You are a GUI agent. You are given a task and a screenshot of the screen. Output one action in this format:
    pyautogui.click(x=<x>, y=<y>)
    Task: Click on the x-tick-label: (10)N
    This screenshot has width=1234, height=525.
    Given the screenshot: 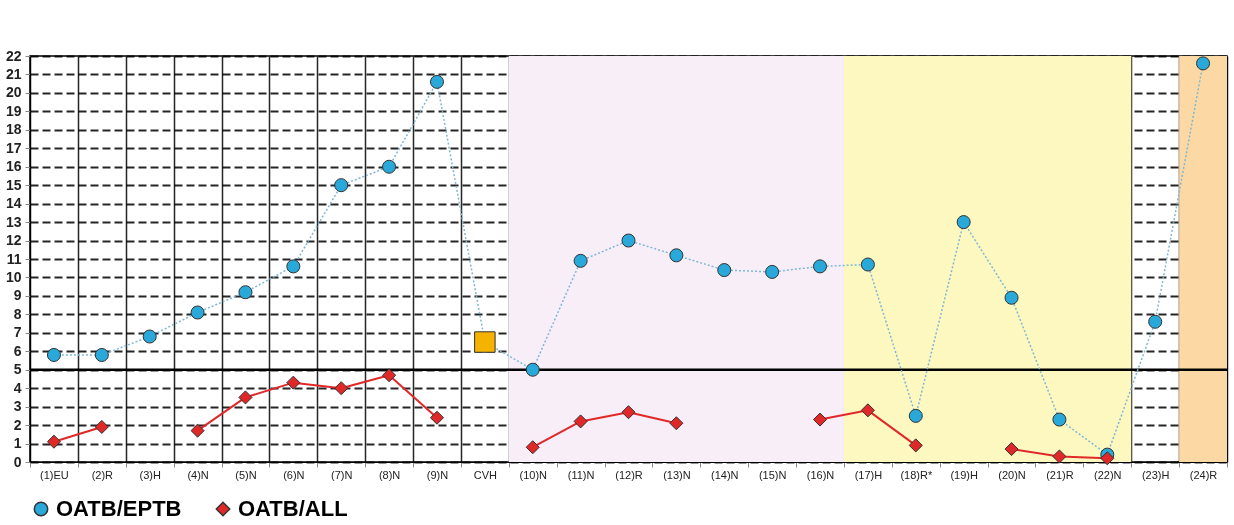 What is the action you would take?
    pyautogui.click(x=533, y=474)
    